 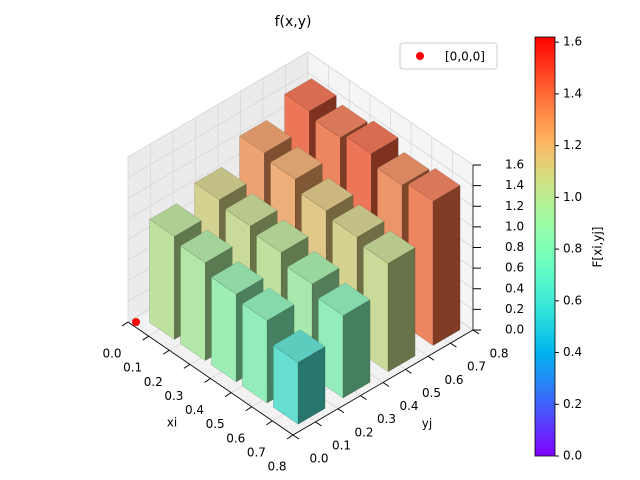 I want to click on point, so click(x=136, y=322).